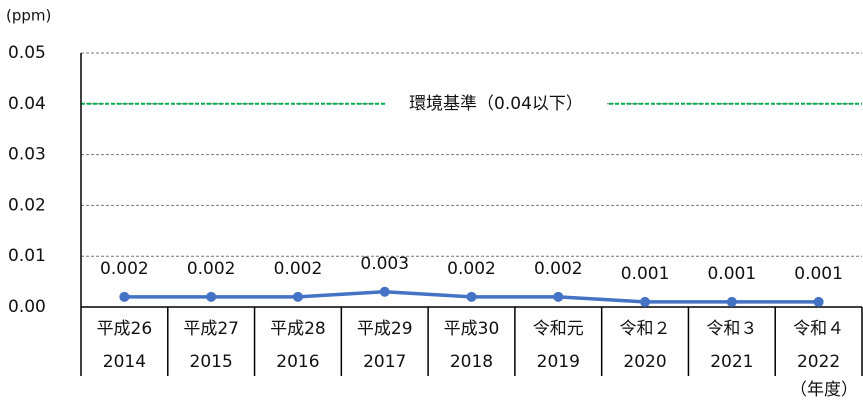 Image resolution: width=863 pixels, height=403 pixels. Describe the element at coordinates (384, 264) in the screenshot. I see `data-label: 0.003` at that location.